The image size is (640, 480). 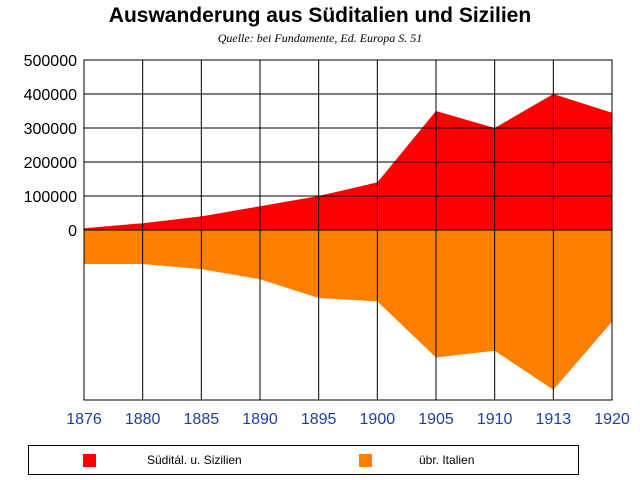 I want to click on chart-title: Auswanderung aus Süditalien und Sizilien, so click(x=320, y=15).